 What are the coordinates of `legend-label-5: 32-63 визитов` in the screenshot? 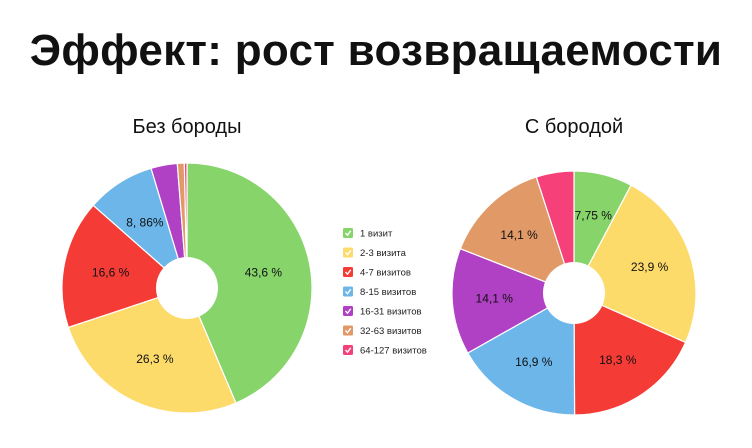 It's located at (391, 331).